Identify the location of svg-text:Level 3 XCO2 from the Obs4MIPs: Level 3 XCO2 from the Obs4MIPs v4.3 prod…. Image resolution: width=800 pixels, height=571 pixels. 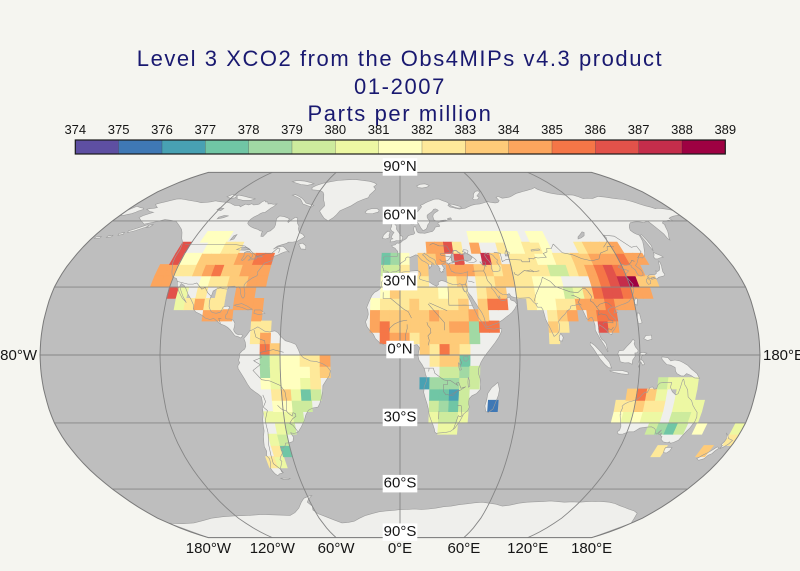
(400, 58).